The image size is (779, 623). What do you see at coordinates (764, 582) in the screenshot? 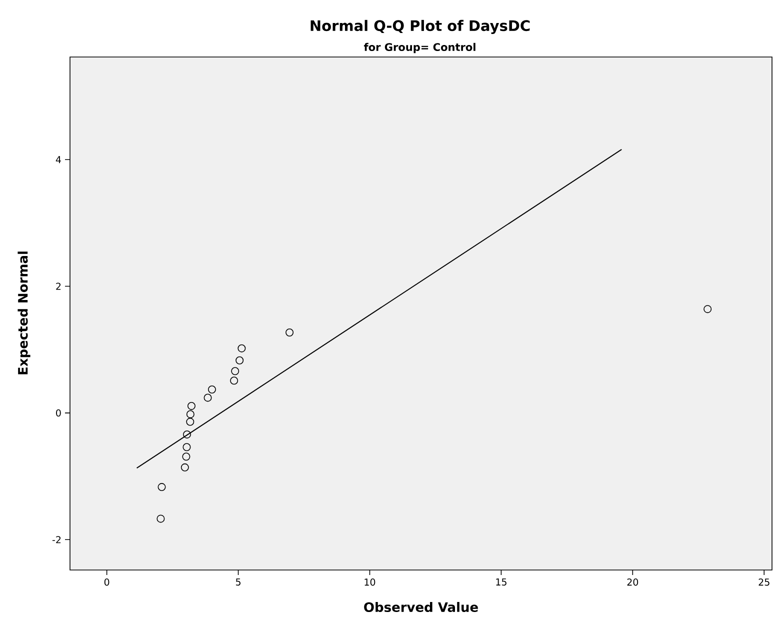
I see `x-tick-label: 25` at bounding box center [764, 582].